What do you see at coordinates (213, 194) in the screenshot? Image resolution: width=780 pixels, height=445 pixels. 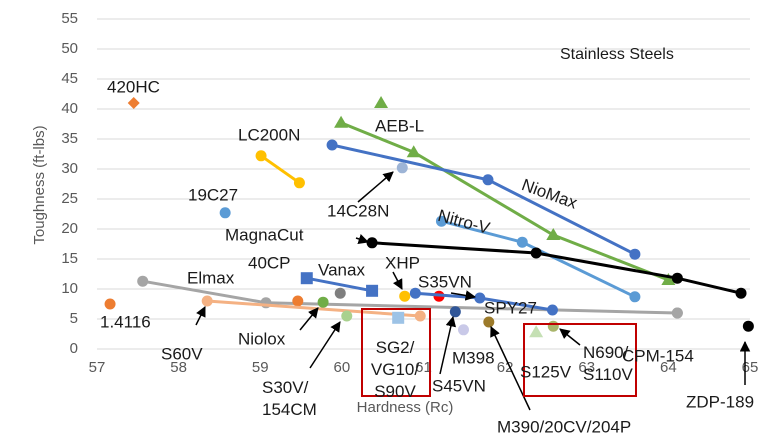 I see `point-label: 19C27` at bounding box center [213, 194].